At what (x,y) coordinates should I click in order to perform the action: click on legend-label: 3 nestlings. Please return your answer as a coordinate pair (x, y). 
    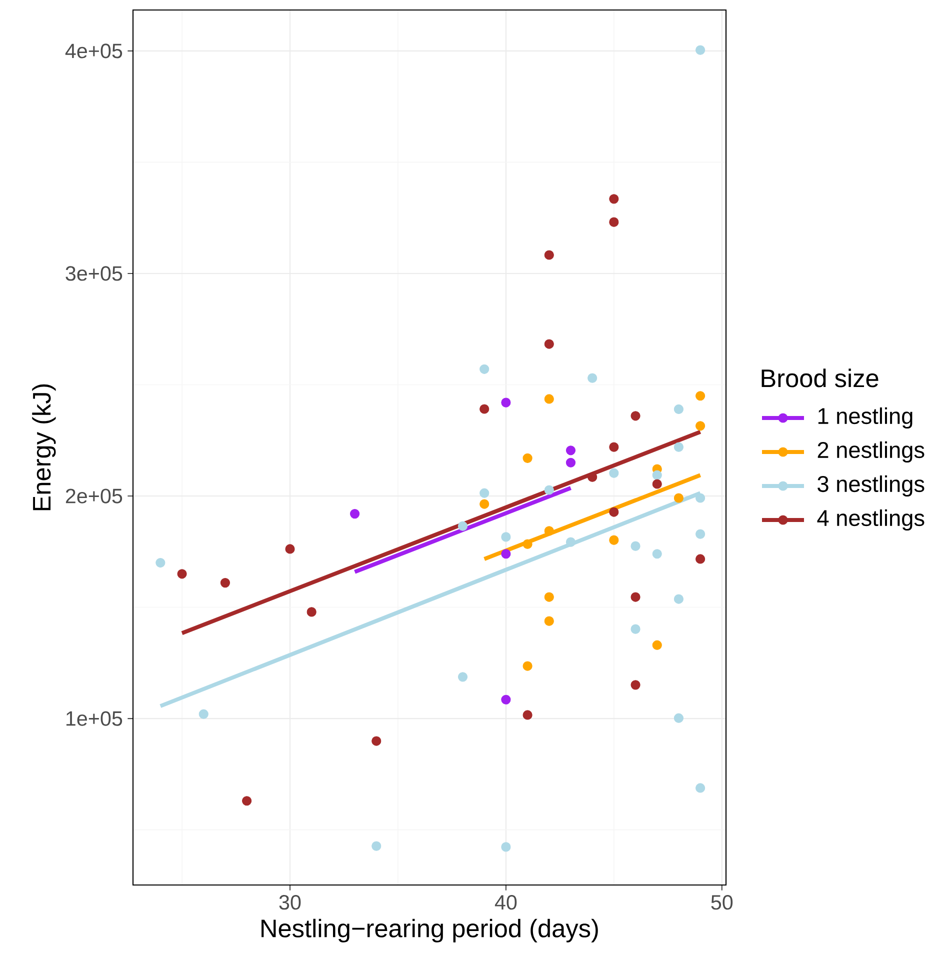
    Looking at the image, I should click on (871, 486).